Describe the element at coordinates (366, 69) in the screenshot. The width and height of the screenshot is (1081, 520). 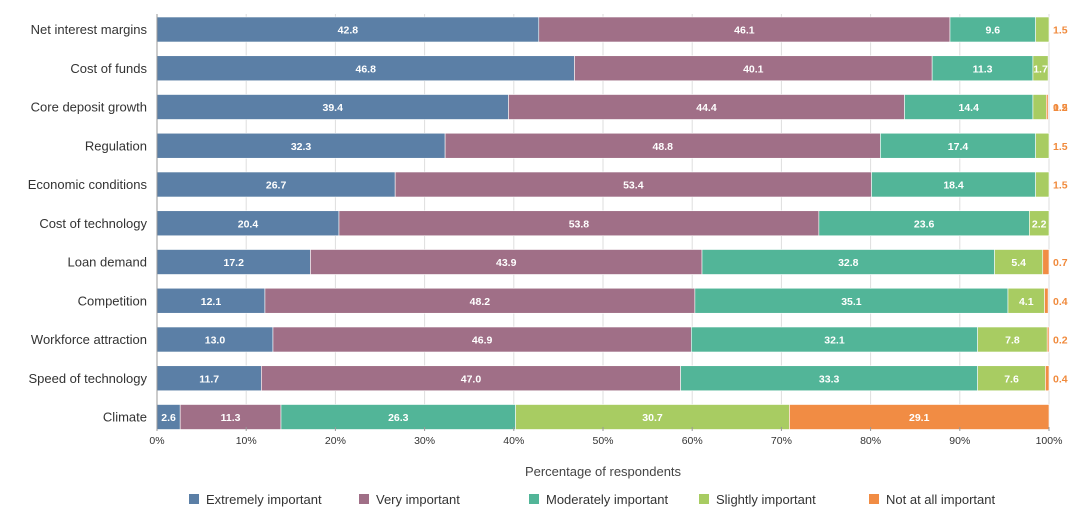
I see `data-label: 46.8` at that location.